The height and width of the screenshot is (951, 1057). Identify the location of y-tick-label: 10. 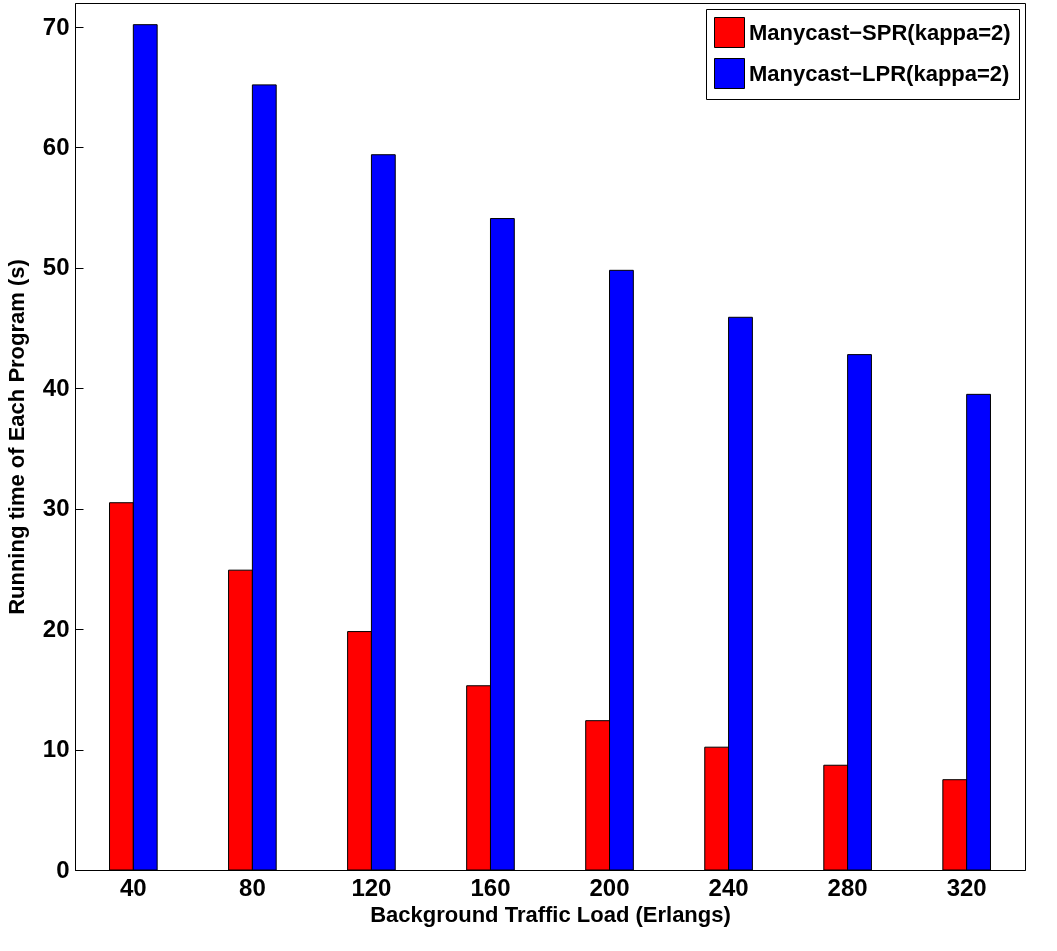
(56, 749).